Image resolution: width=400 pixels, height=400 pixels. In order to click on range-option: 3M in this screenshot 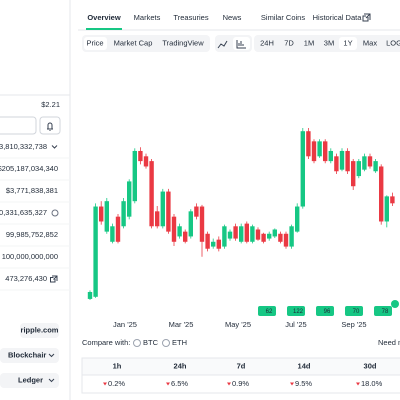, I will do `click(329, 42)`.